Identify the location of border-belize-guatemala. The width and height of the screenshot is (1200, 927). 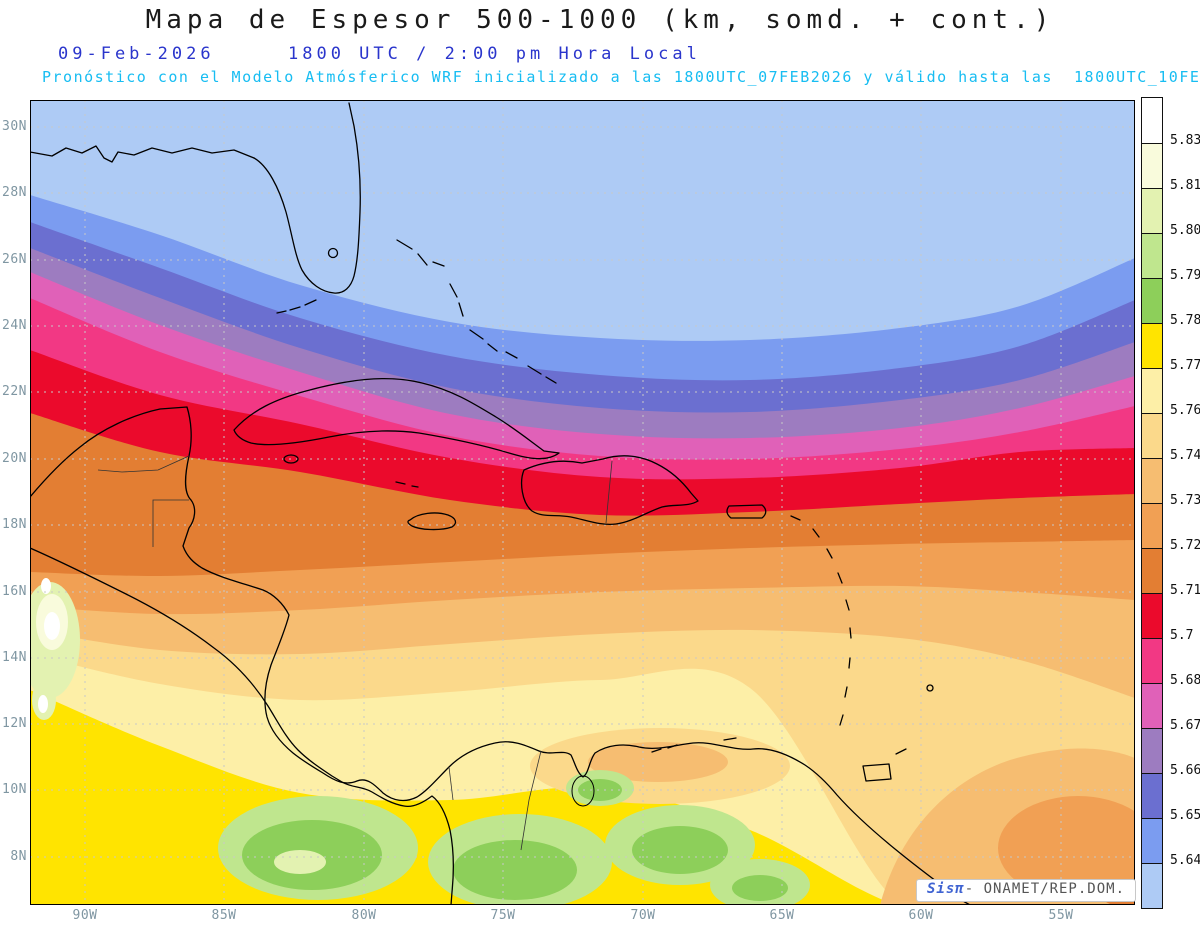
(170, 523).